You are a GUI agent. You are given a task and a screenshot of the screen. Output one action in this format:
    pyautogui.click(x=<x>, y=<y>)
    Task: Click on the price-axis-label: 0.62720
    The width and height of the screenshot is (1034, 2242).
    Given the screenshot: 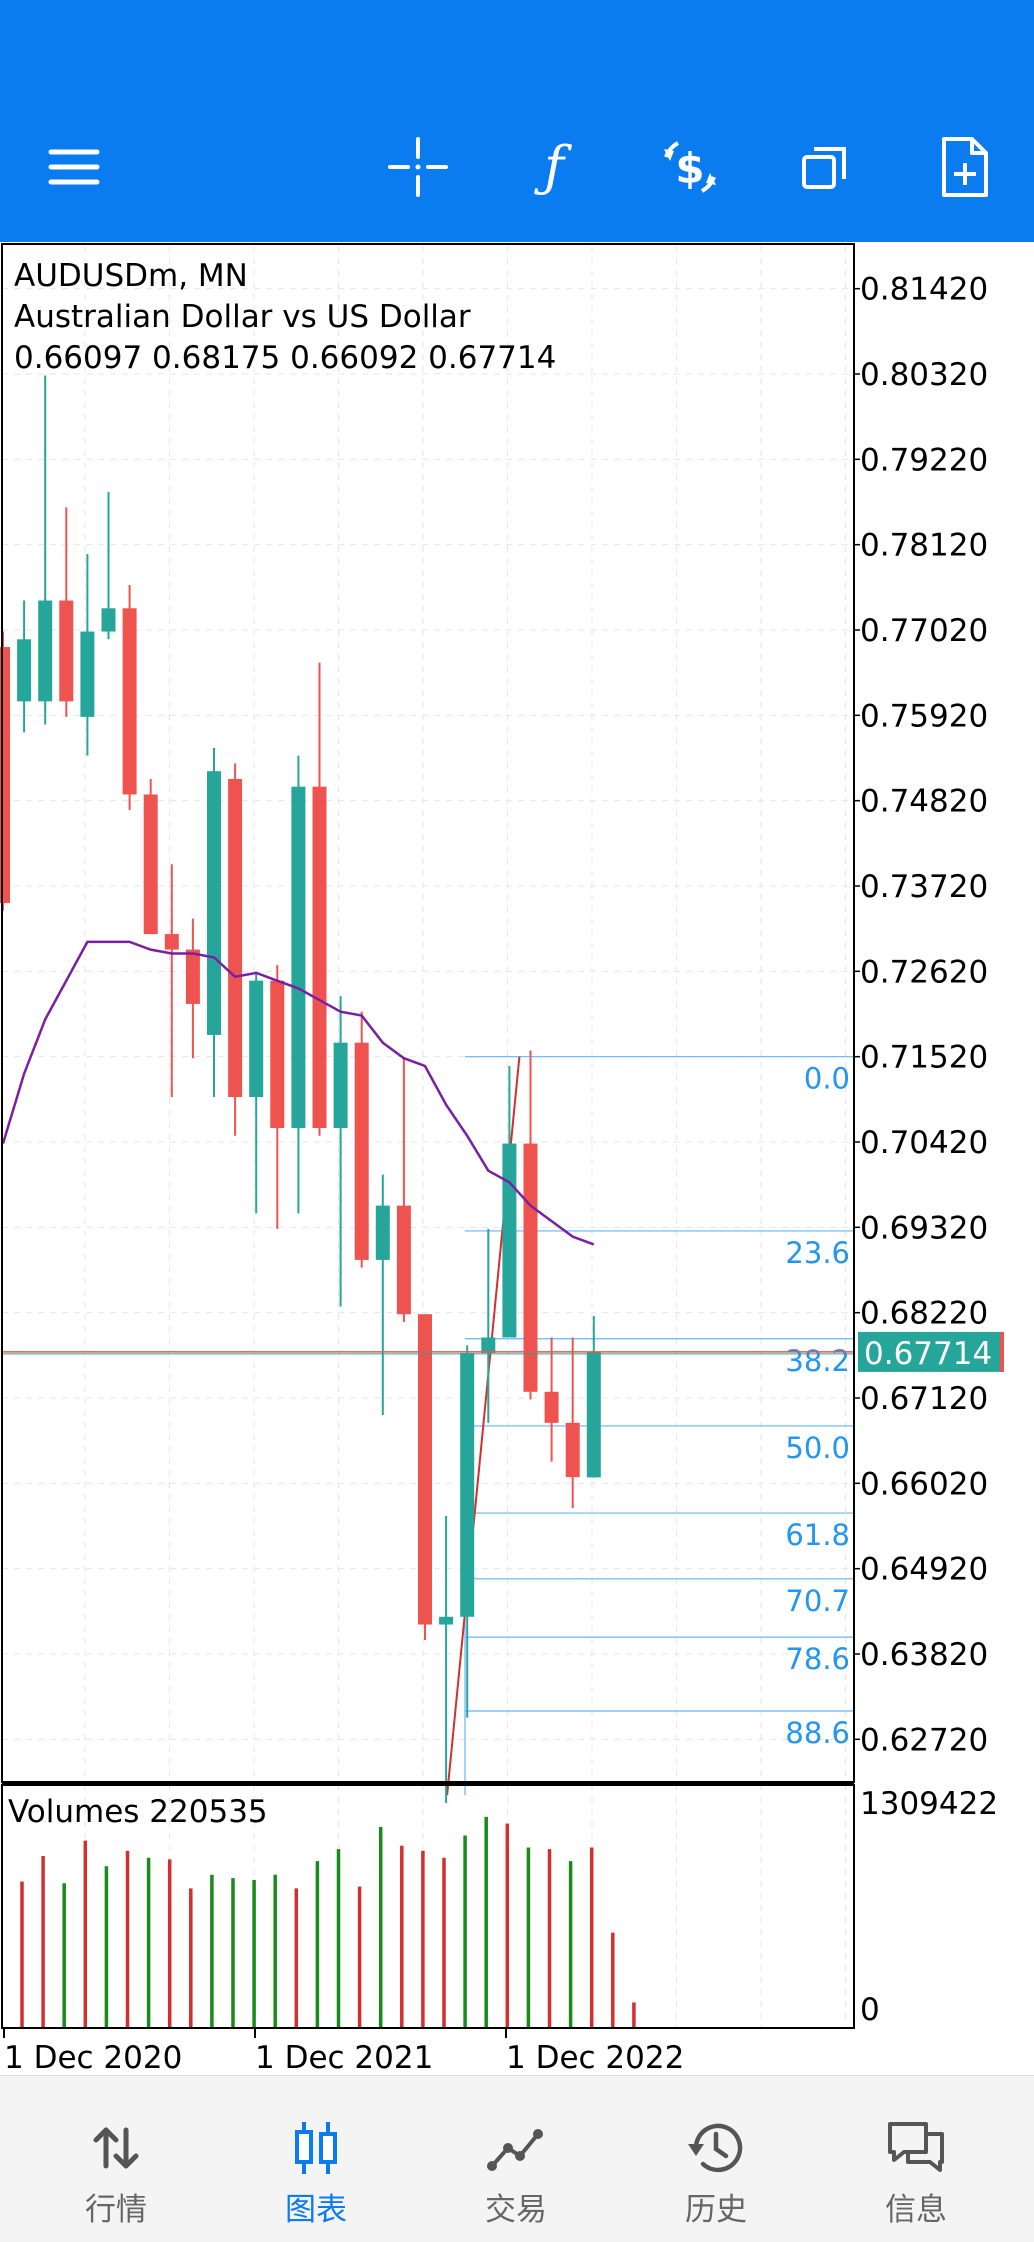 What is the action you would take?
    pyautogui.click(x=924, y=1740)
    